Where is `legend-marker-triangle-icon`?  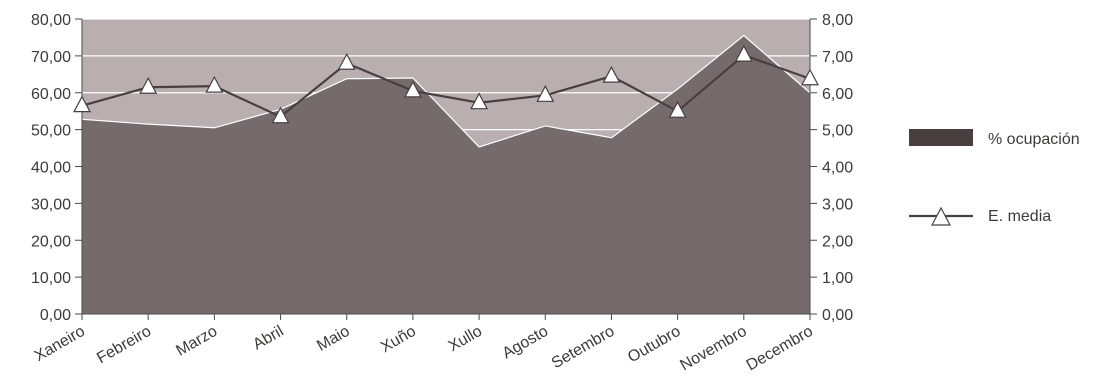
legend-marker-triangle-icon is located at coordinates (941, 216).